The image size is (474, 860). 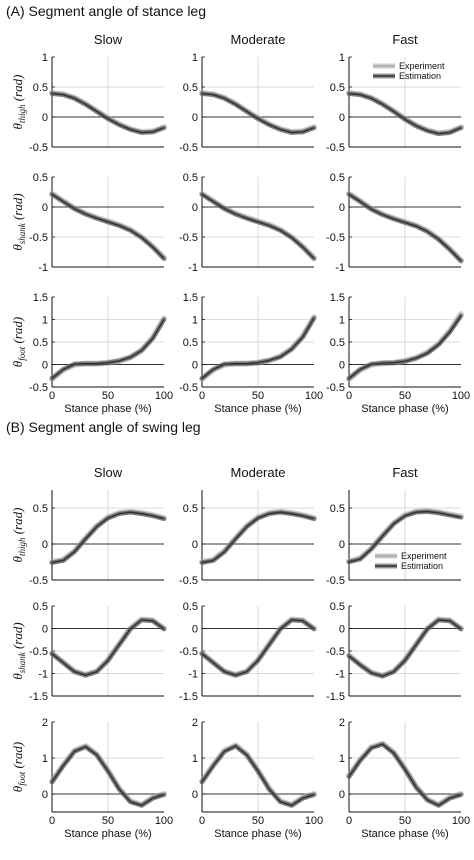 What do you see at coordinates (108, 39) in the screenshot?
I see `column-title-slow: Slow` at bounding box center [108, 39].